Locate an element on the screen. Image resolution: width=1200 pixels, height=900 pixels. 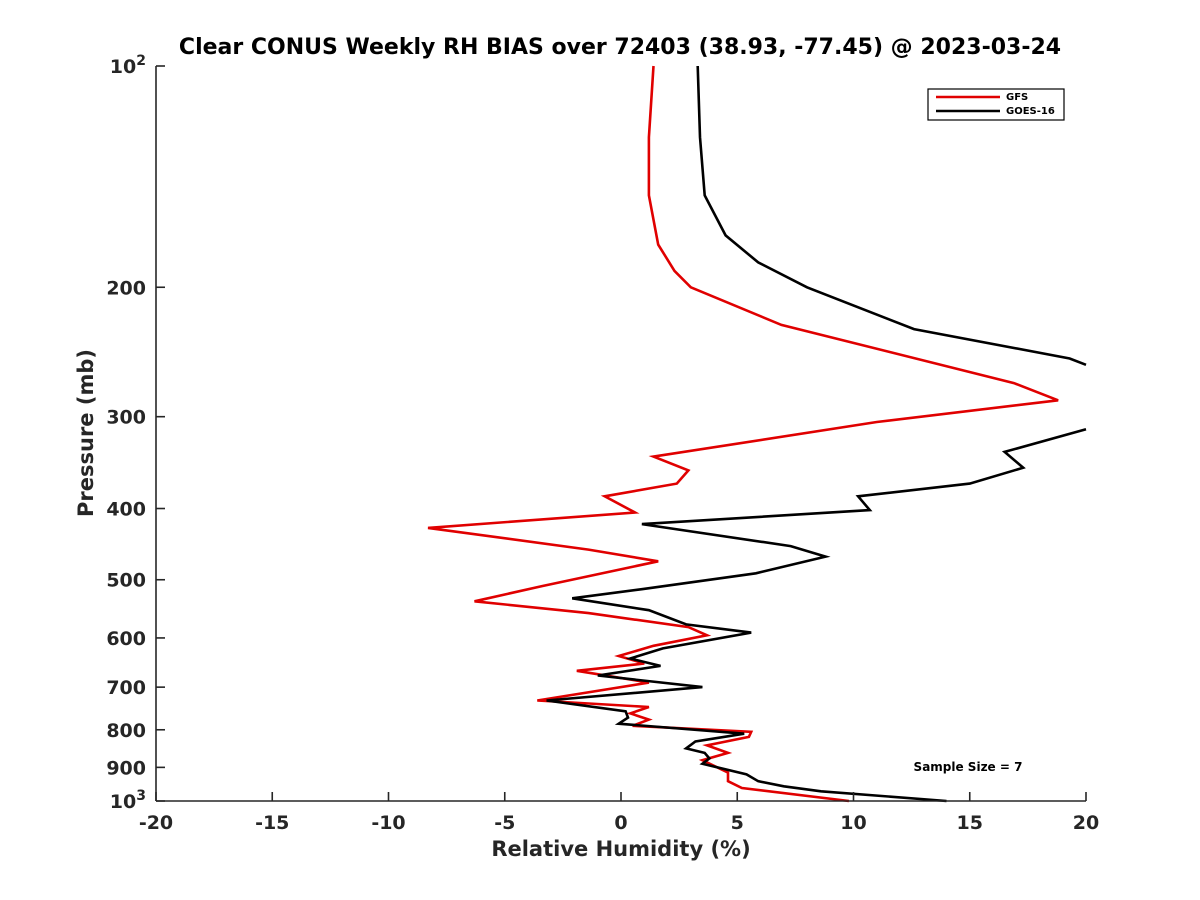
y-tick-label: 800 is located at coordinates (126, 731).